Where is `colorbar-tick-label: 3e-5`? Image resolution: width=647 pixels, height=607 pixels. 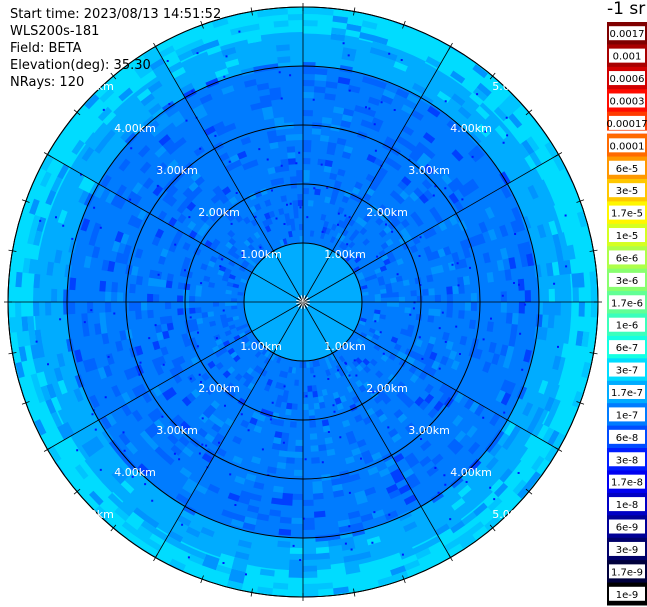
colorbar-tick-label: 3e-5 is located at coordinates (627, 191).